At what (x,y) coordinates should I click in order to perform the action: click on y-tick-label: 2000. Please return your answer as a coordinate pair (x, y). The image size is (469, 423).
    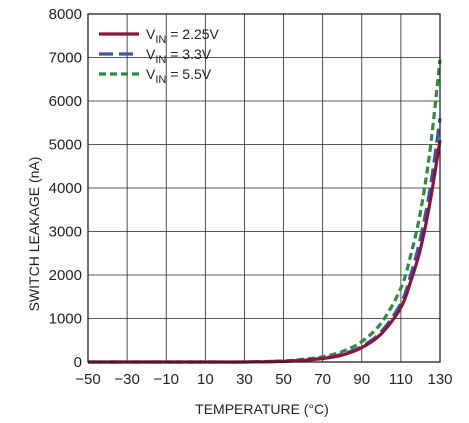
    Looking at the image, I should click on (65, 275).